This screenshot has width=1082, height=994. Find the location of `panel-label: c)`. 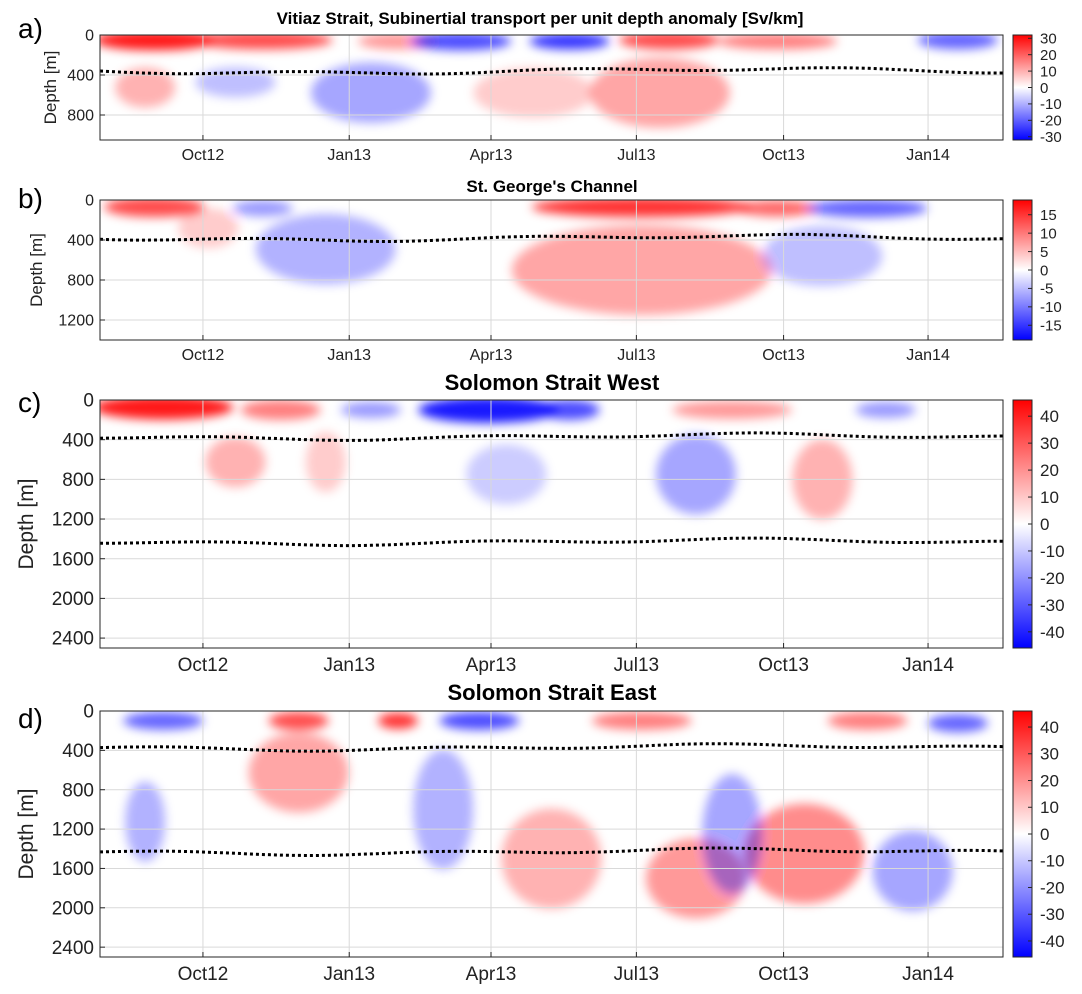

panel-label: c) is located at coordinates (29, 402).